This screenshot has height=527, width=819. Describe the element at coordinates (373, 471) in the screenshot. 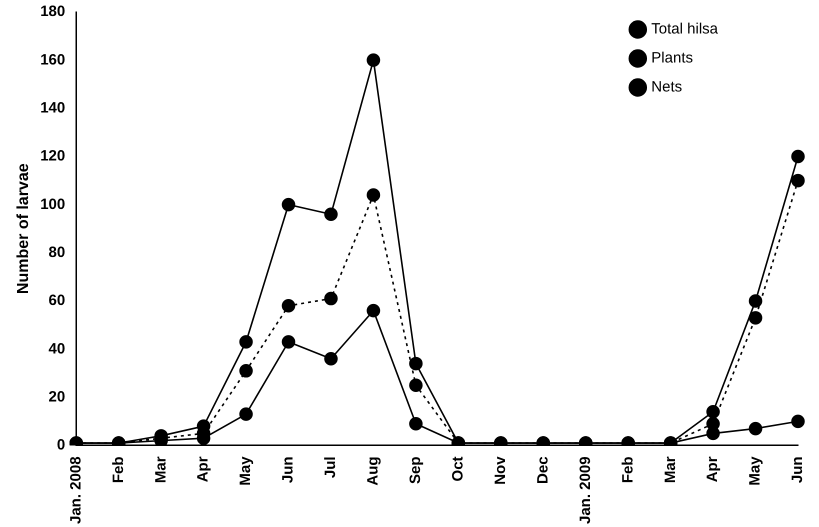

I see `x-tick-label: Aug` at that location.